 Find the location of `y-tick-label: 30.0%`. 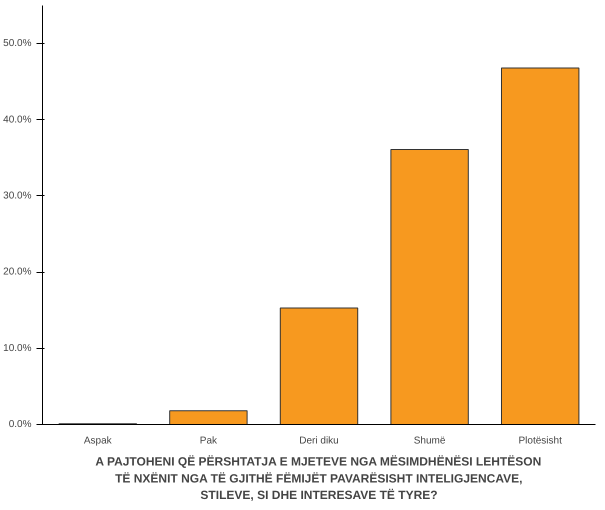

y-tick-label: 30.0% is located at coordinates (17, 196).